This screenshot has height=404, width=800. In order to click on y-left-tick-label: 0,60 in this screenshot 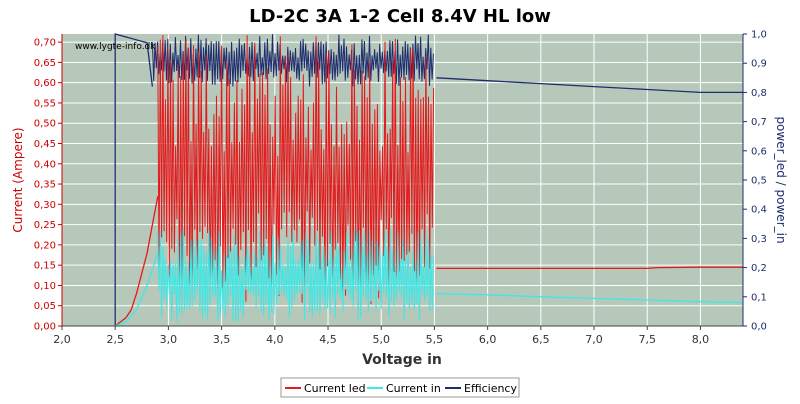, I will do `click(45, 83)`.